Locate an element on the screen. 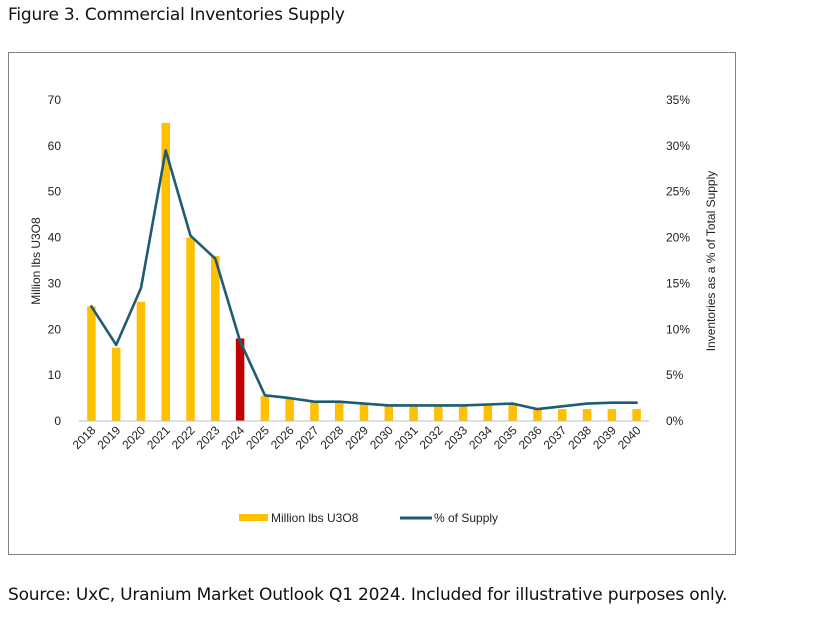 The height and width of the screenshot is (620, 825). x-tick-label: 2028 is located at coordinates (332, 437).